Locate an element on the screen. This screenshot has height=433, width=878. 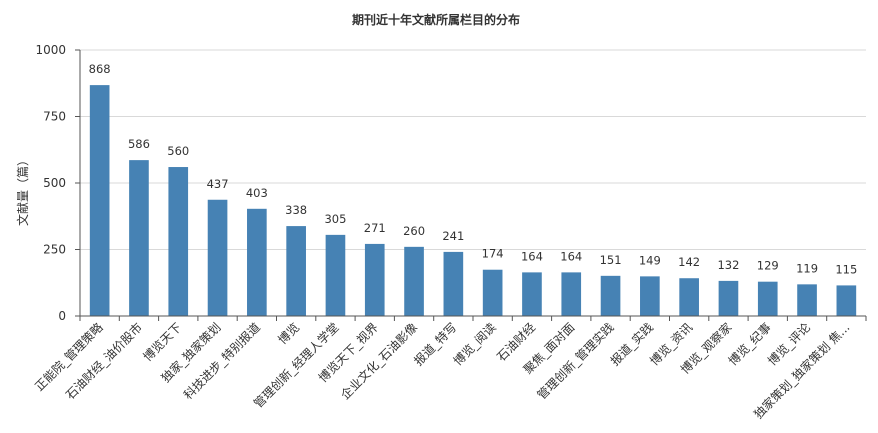
data-label: 241 is located at coordinates (453, 236).